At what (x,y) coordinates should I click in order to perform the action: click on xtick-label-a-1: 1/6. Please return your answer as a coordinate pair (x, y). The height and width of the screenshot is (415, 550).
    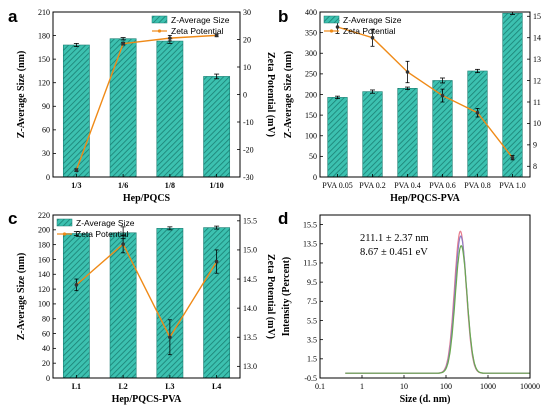
    Looking at the image, I should click on (123, 185).